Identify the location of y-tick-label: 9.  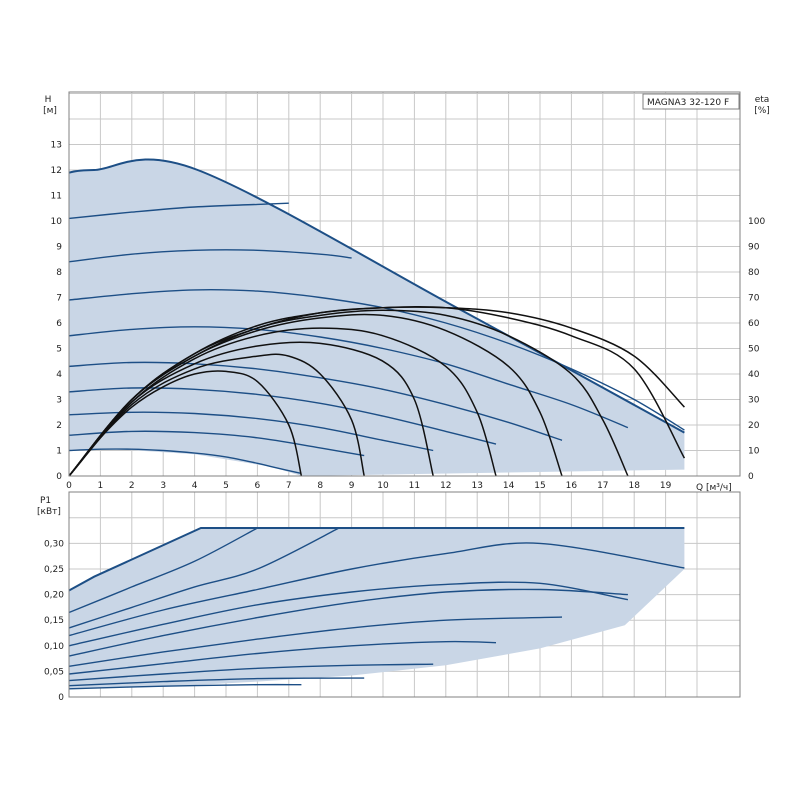
(59, 248).